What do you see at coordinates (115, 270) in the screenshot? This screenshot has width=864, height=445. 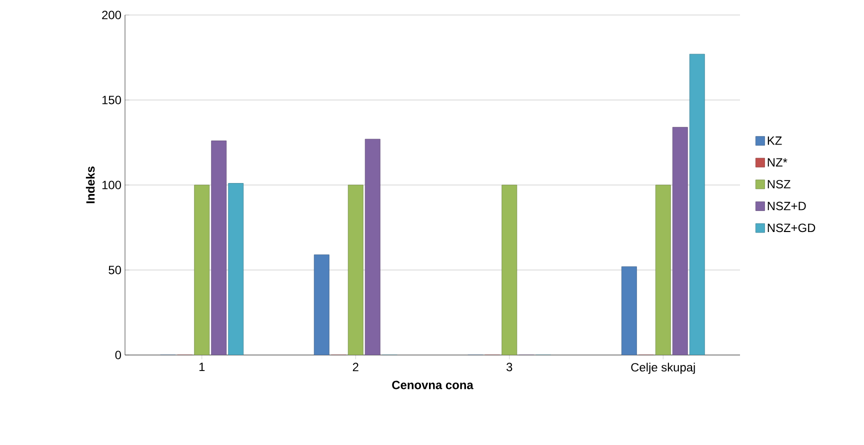 I see `y-tick-label: 50` at bounding box center [115, 270].